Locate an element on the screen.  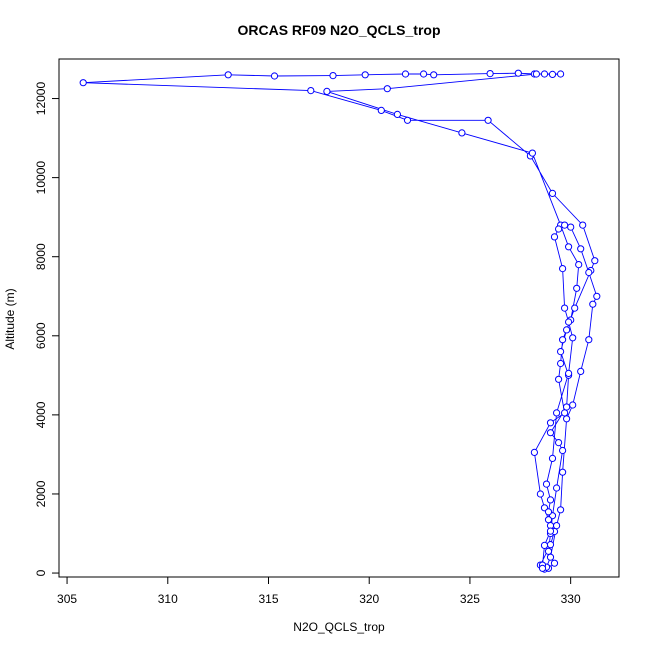
y-tick-label: 6000 is located at coordinates (41, 335).